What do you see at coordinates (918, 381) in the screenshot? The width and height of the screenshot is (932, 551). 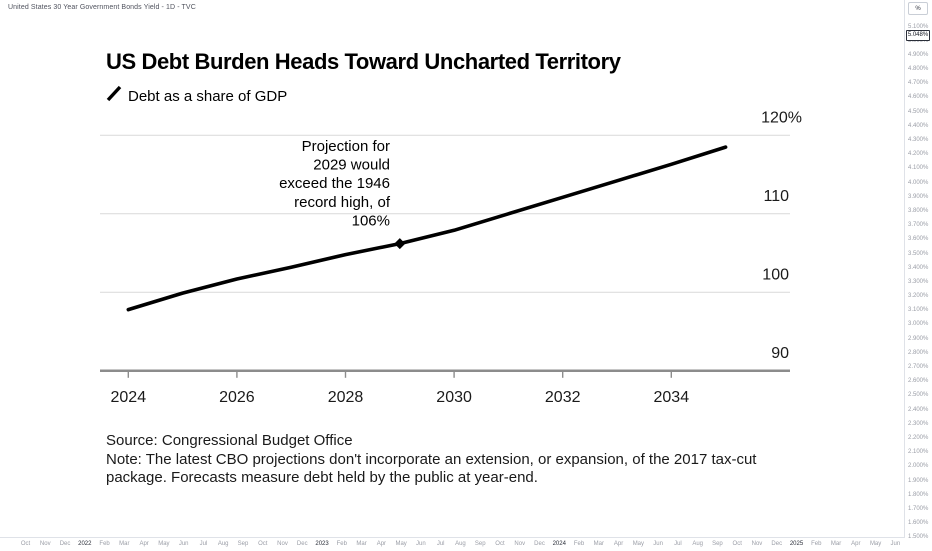 I see `price-scale-label: 2.600%` at bounding box center [918, 381].